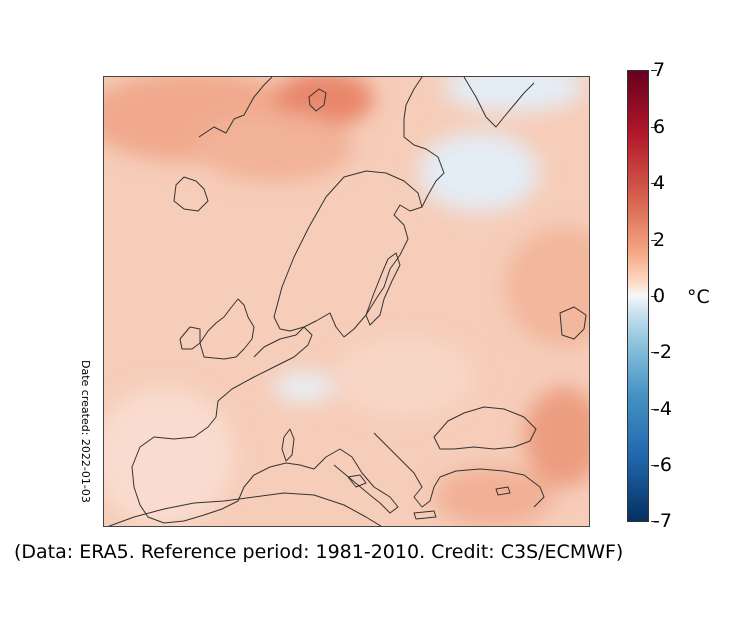 This screenshot has width=745, height=631. What do you see at coordinates (383, 289) in the screenshot?
I see `coast-baltic` at bounding box center [383, 289].